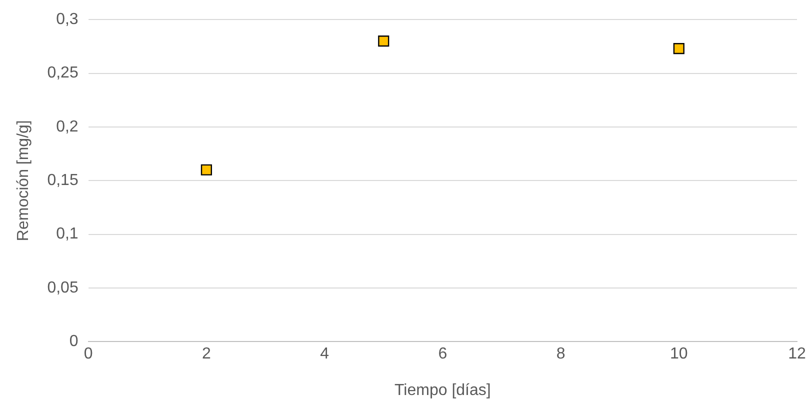 This screenshot has height=412, width=811. Describe the element at coordinates (443, 354) in the screenshot. I see `x-tick-label: 6` at that location.